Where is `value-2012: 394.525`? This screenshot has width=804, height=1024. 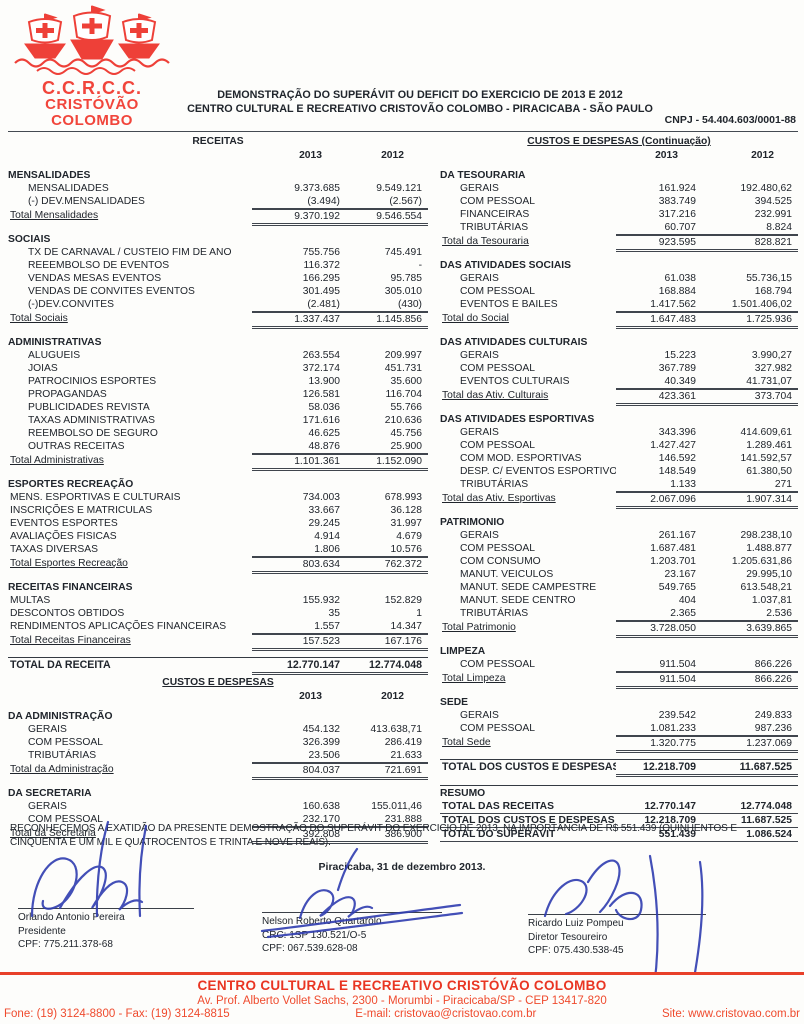
value-2012: 394.525 is located at coordinates (773, 201).